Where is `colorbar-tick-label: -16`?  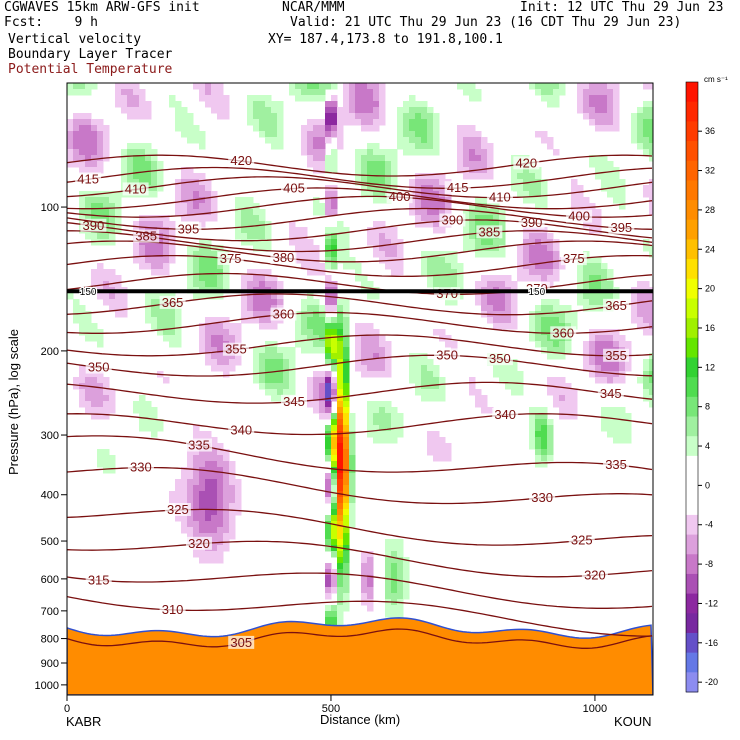 colorbar-tick-label: -16 is located at coordinates (711, 643).